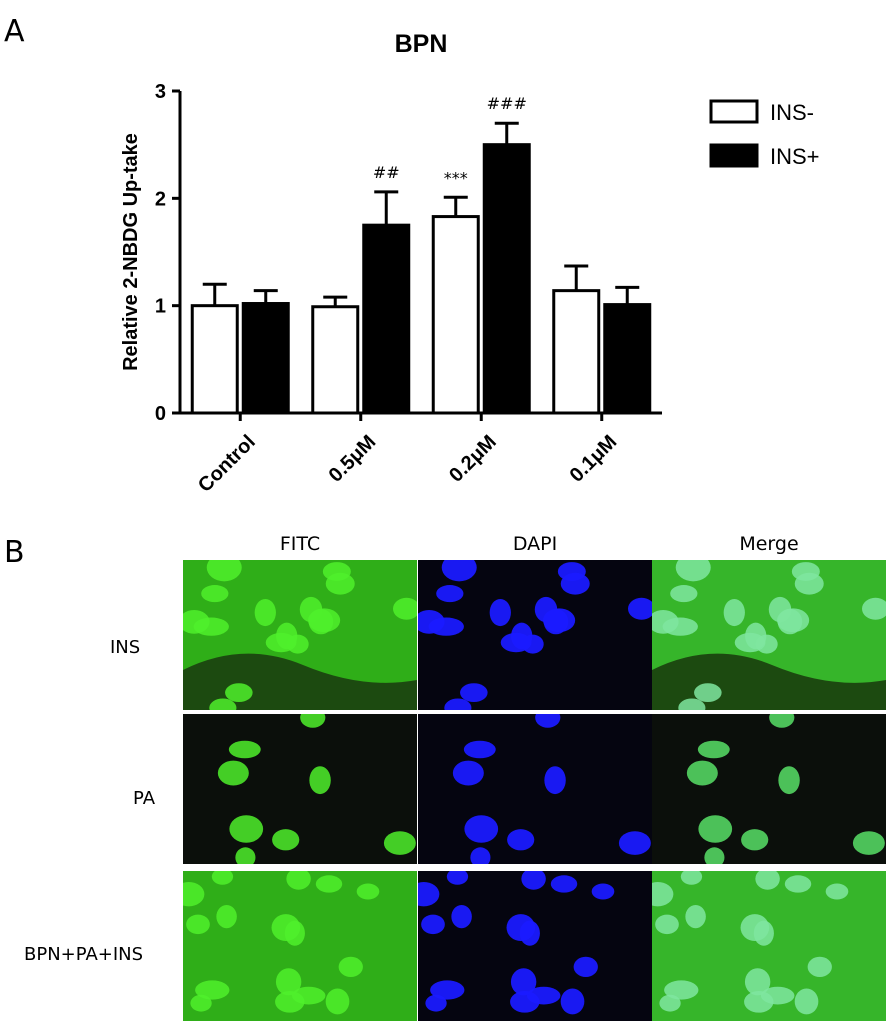 This screenshot has width=892, height=1026. What do you see at coordinates (792, 112) in the screenshot?
I see `legend-label-0: INS-` at bounding box center [792, 112].